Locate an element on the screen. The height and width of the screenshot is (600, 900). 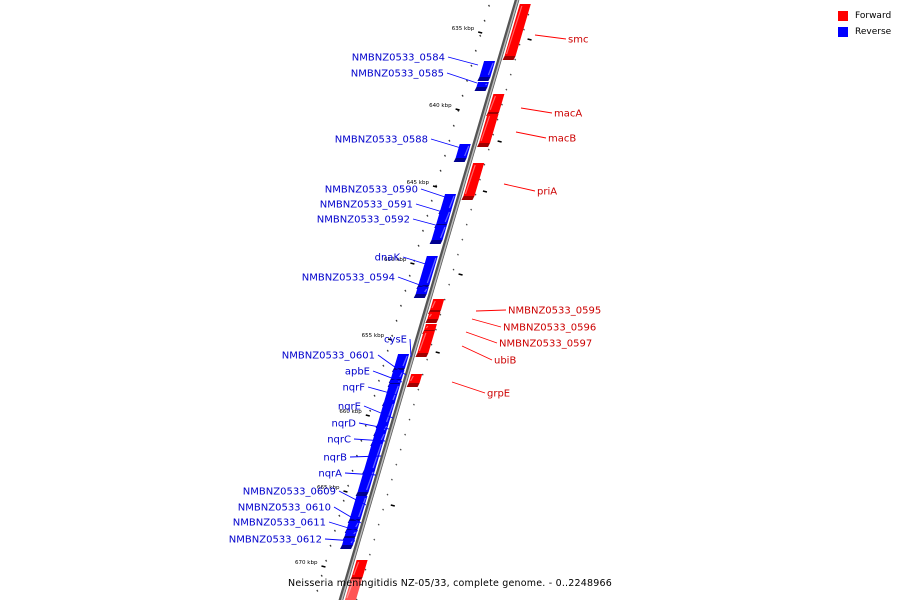
reverse-gene-label: NMBNZ0533_0610 is located at coordinates (284, 508).